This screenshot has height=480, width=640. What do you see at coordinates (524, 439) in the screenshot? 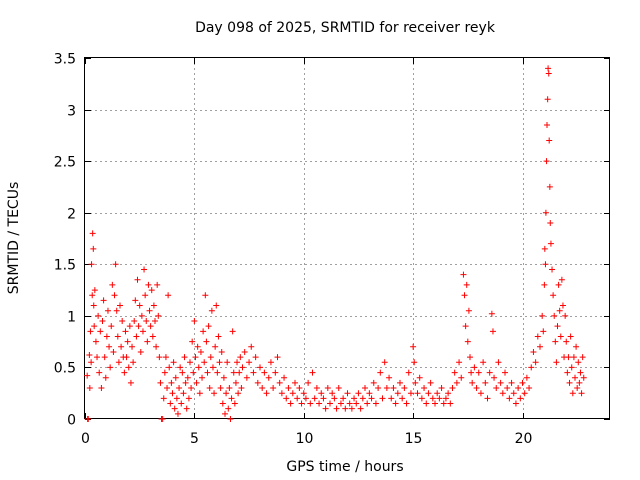
I see `x-tick-label: 20` at bounding box center [524, 439].